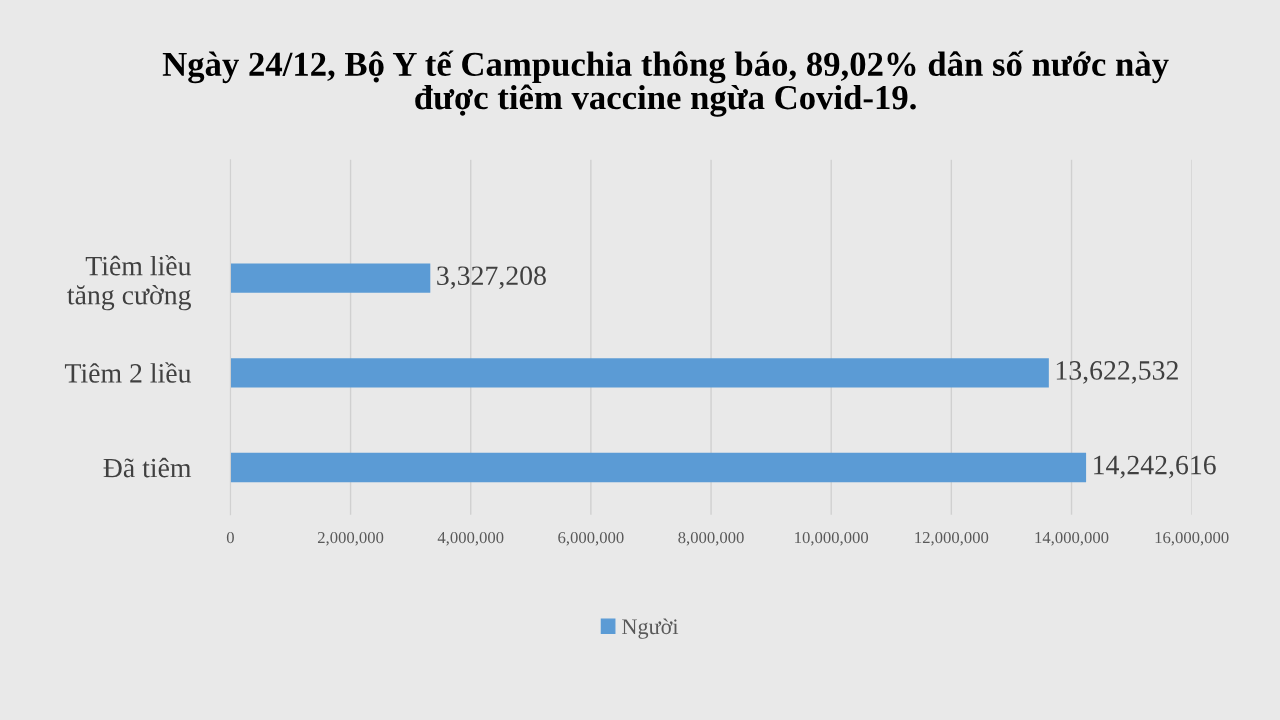 Image resolution: width=1280 pixels, height=720 pixels. Describe the element at coordinates (129, 283) in the screenshot. I see `y-tick-label: Tiêm liều tăng cường` at that location.